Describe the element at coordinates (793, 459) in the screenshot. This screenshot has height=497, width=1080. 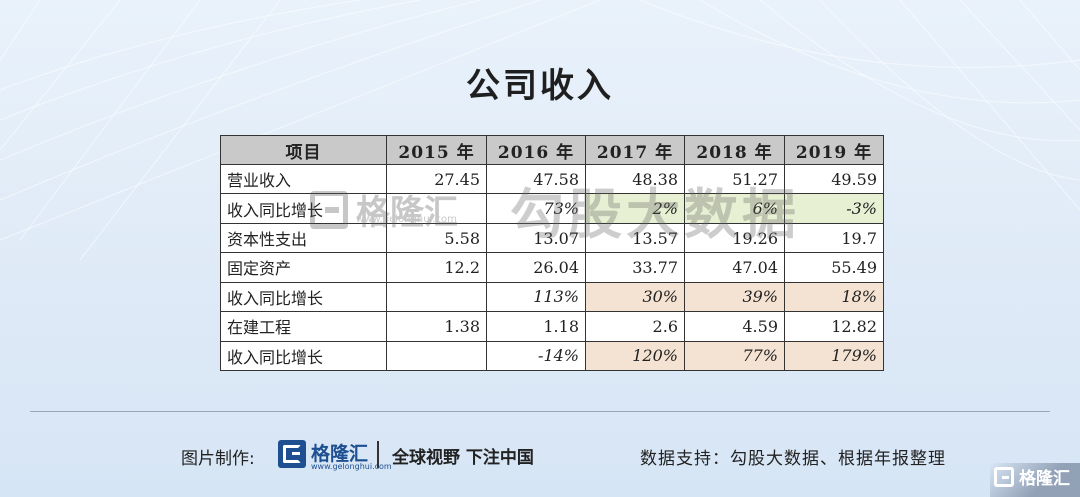
I see `data-source: 数据支持：勾股大数据、根据年报整理` at that location.